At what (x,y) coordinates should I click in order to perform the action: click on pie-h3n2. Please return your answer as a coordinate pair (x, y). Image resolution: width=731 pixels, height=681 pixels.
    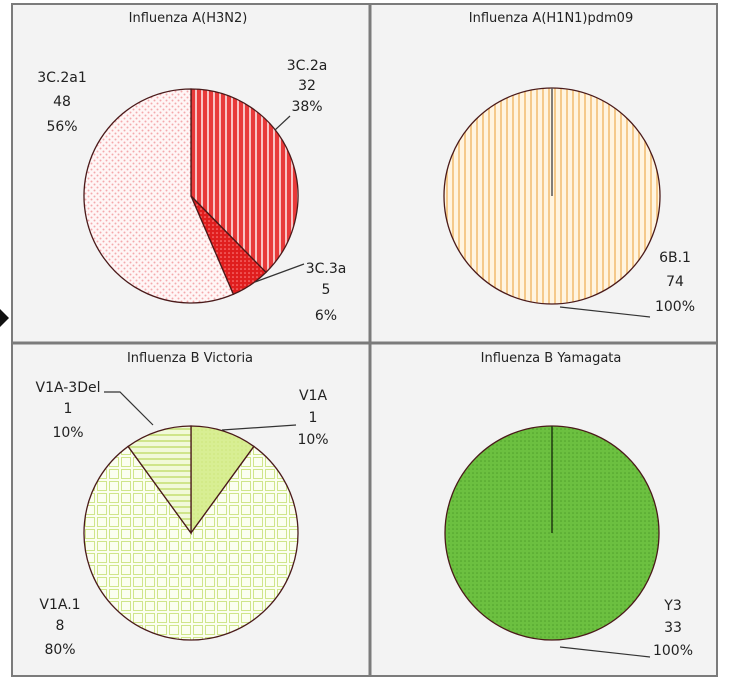
    Looking at the image, I should click on (191, 196).